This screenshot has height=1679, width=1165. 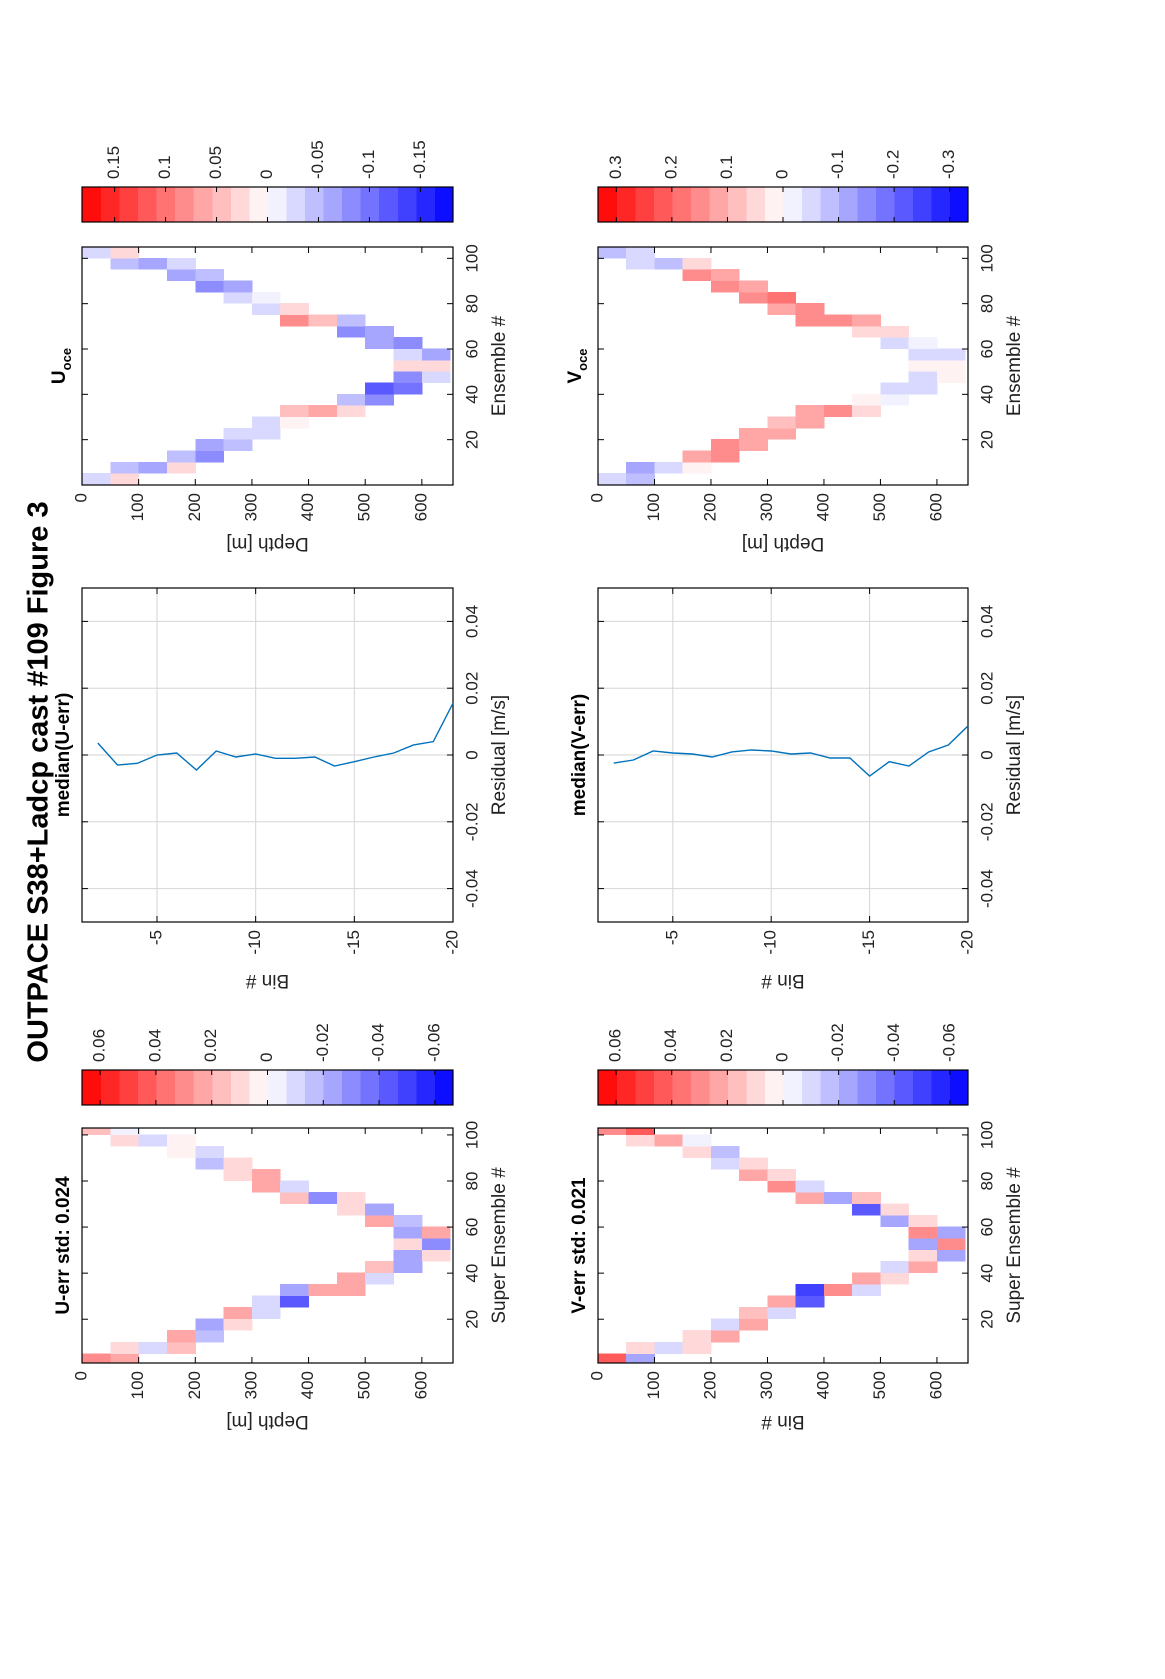 I want to click on colorbar-tick-label: 0.06, so click(x=615, y=1045).